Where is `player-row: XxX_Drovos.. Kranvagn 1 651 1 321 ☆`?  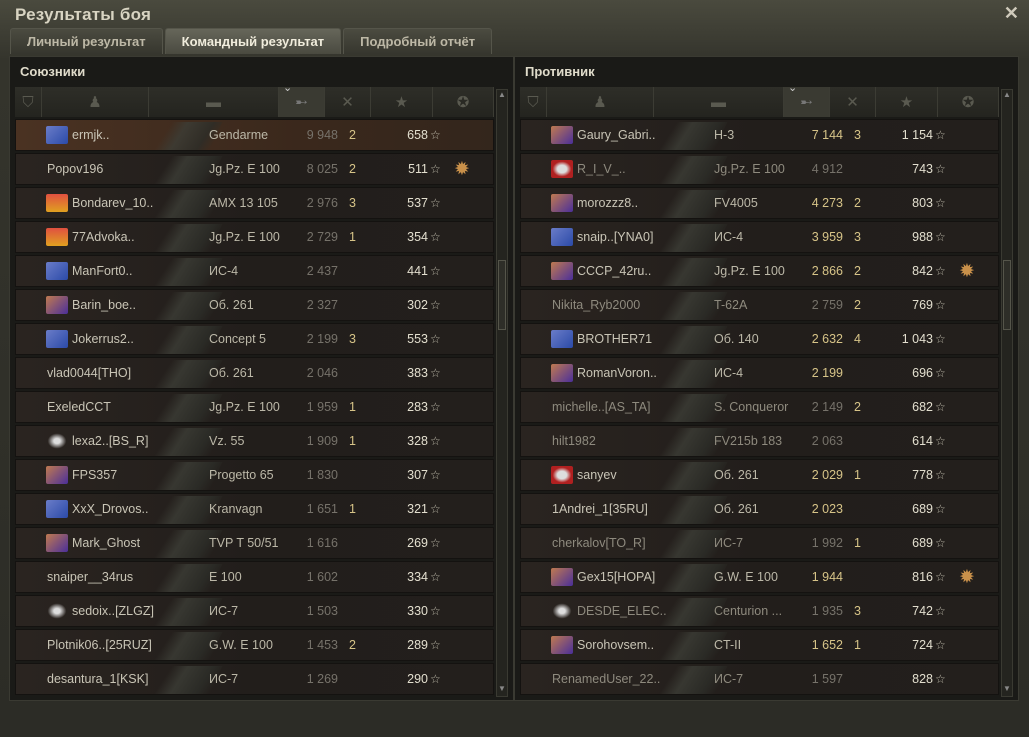 player-row: XxX_Drovos.. Kranvagn 1 651 1 321 ☆ is located at coordinates (254, 509).